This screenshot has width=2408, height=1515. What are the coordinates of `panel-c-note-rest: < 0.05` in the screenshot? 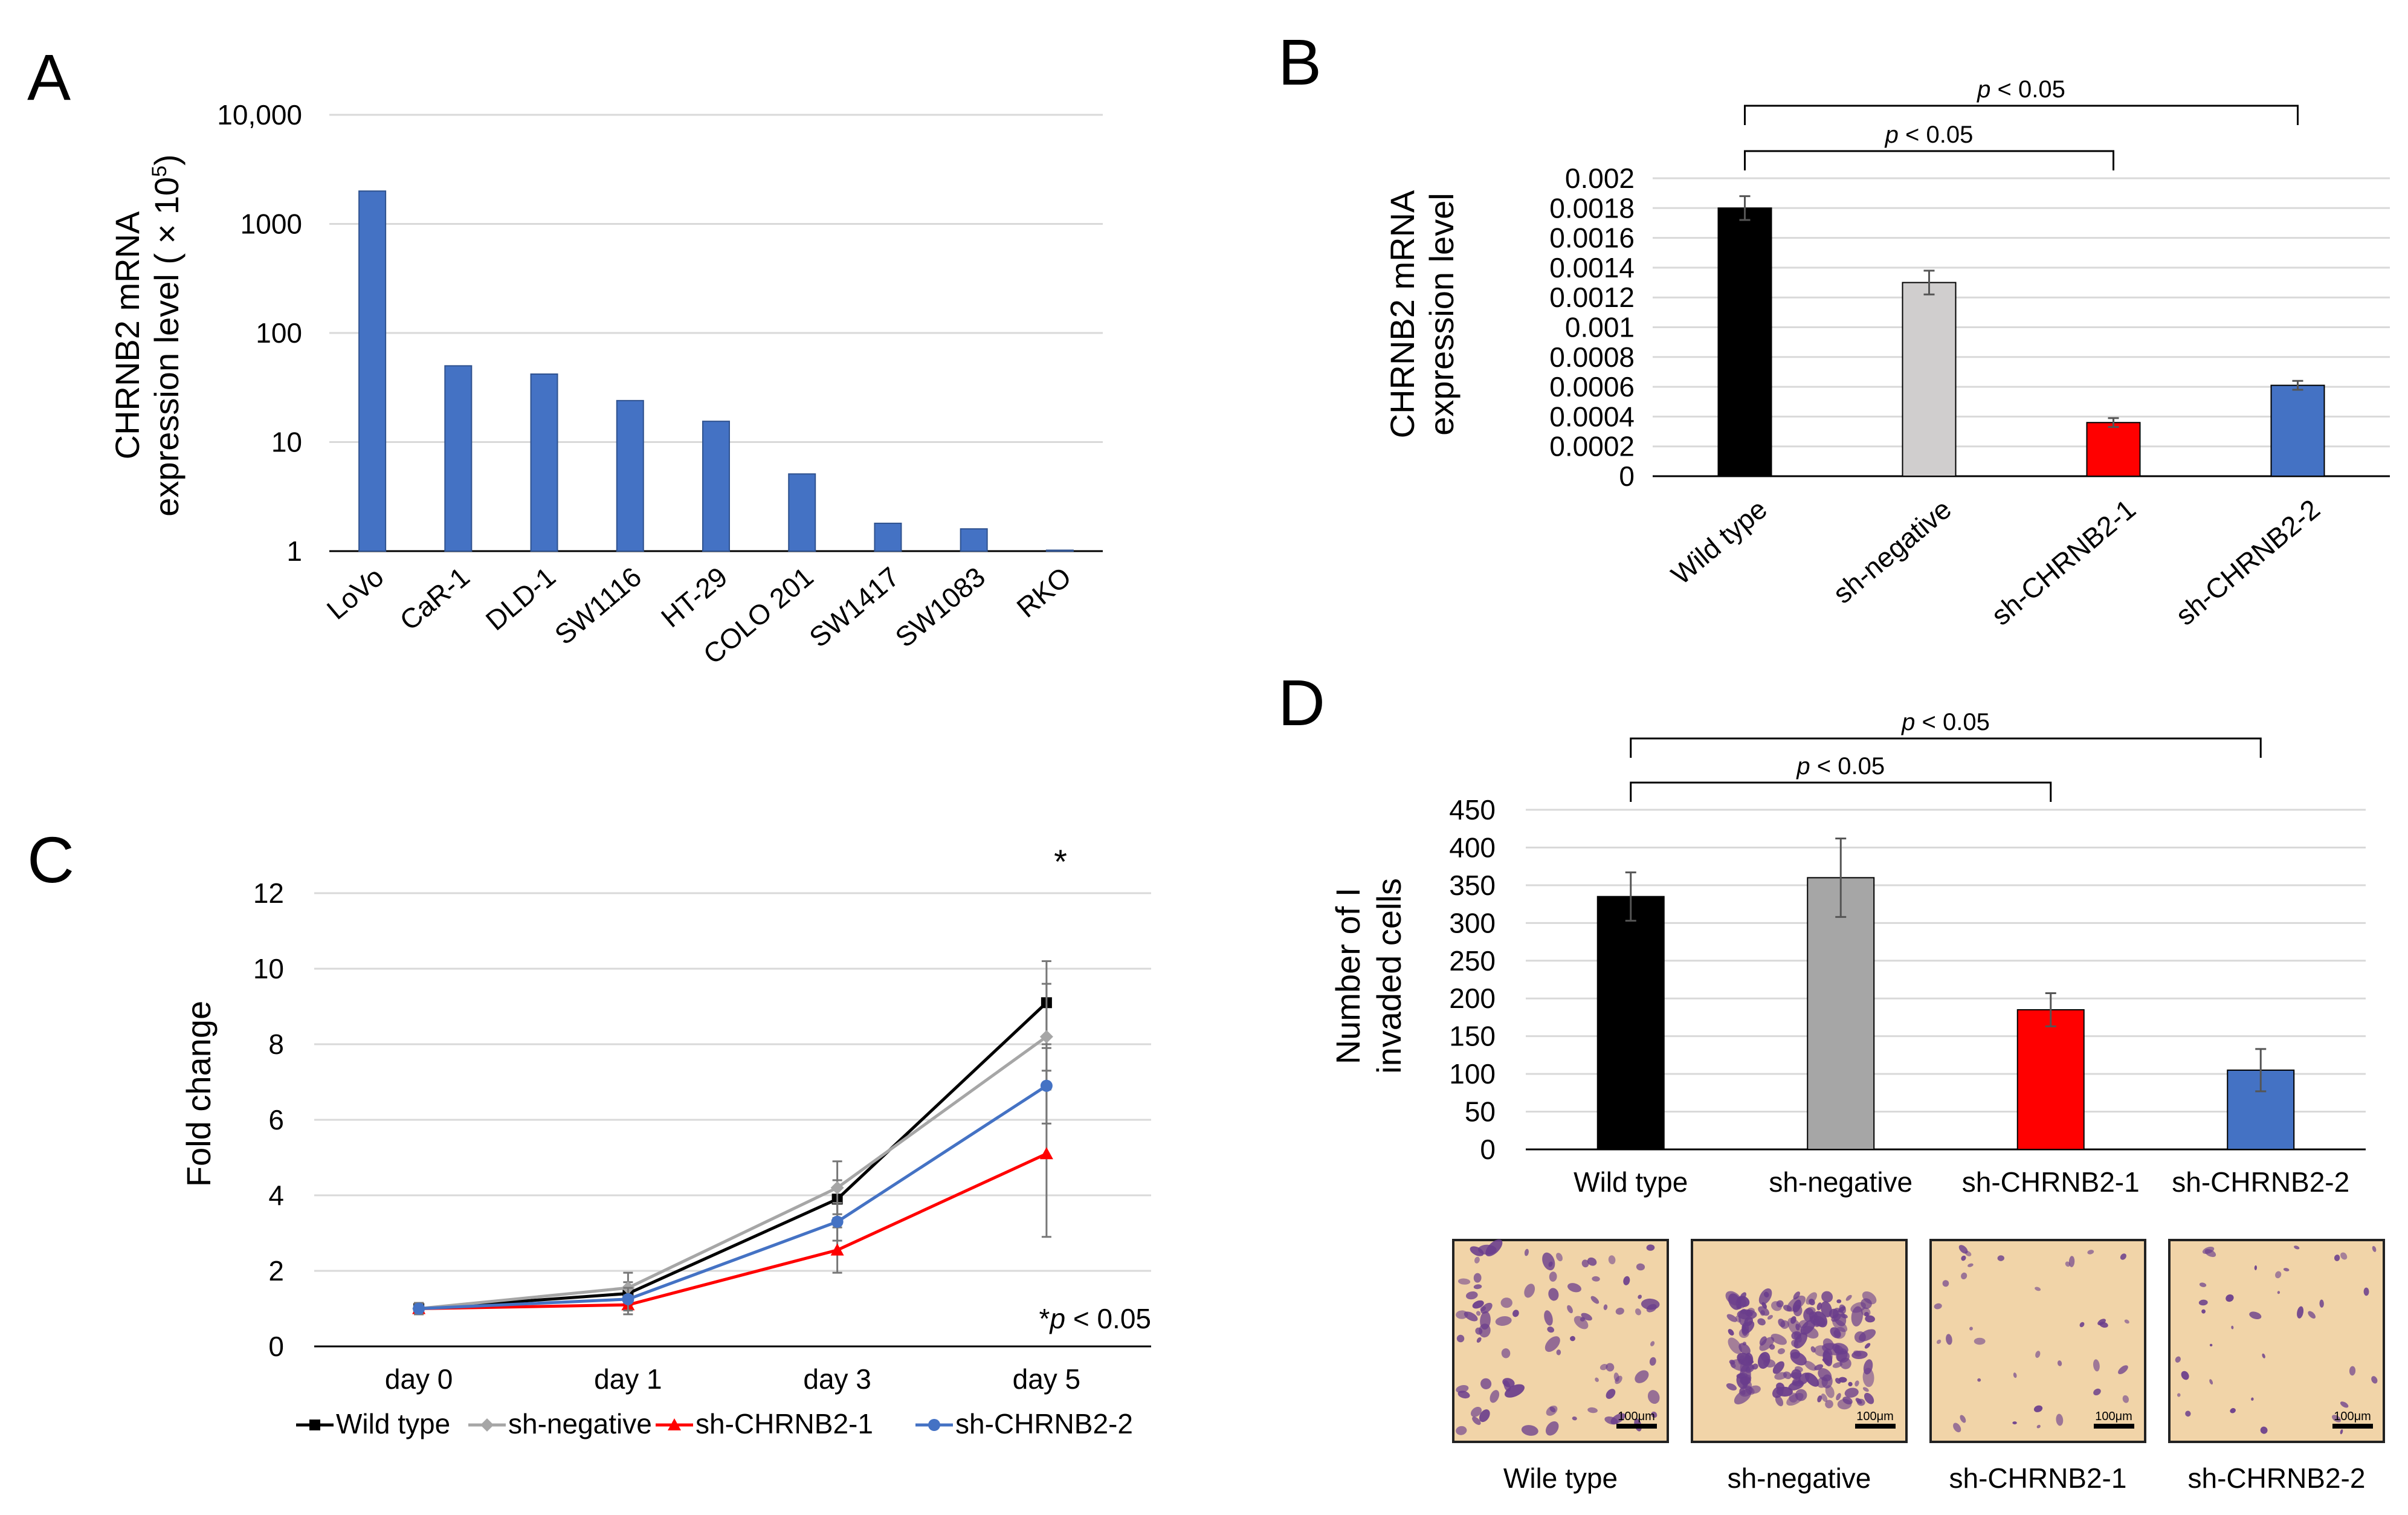 It's located at (1108, 1318).